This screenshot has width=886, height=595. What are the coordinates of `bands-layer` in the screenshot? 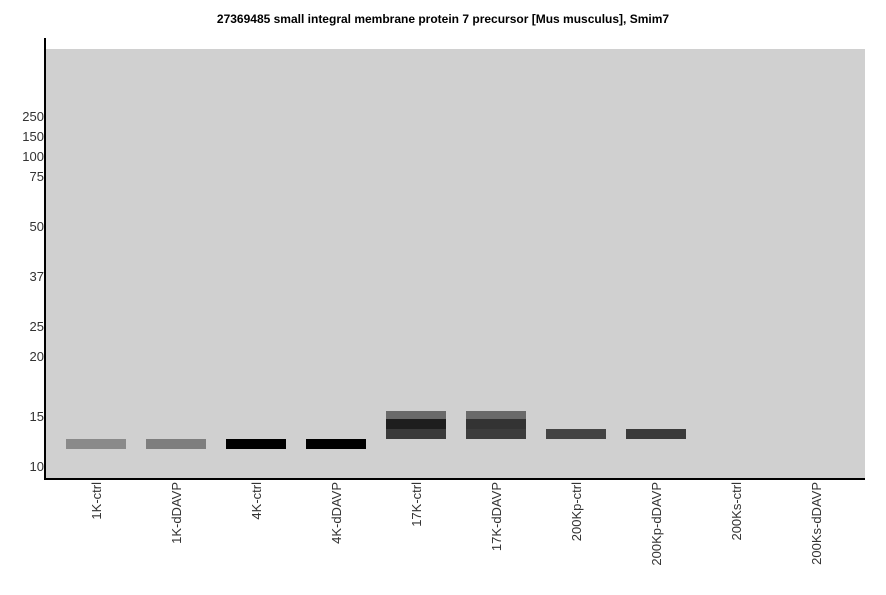 It's located at (376, 430).